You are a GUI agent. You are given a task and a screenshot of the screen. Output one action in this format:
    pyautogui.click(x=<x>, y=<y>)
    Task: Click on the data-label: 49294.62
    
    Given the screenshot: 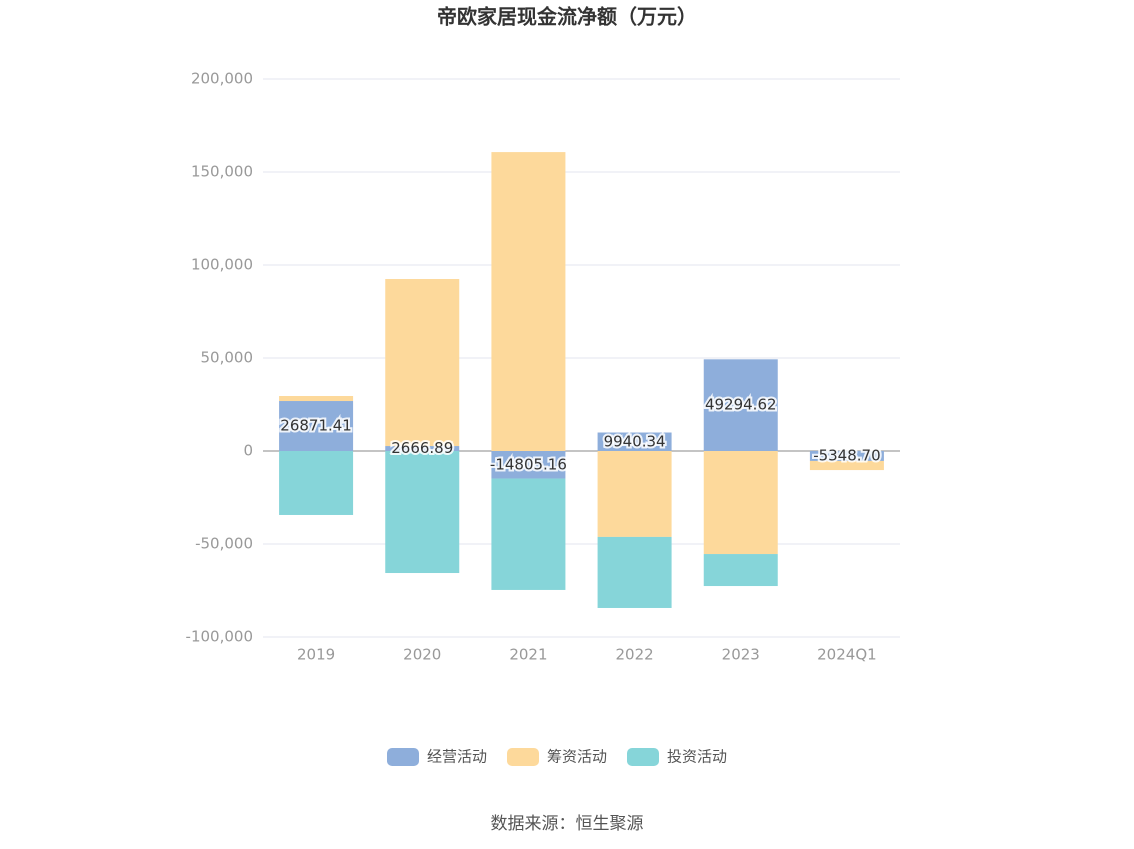 What is the action you would take?
    pyautogui.click(x=741, y=405)
    